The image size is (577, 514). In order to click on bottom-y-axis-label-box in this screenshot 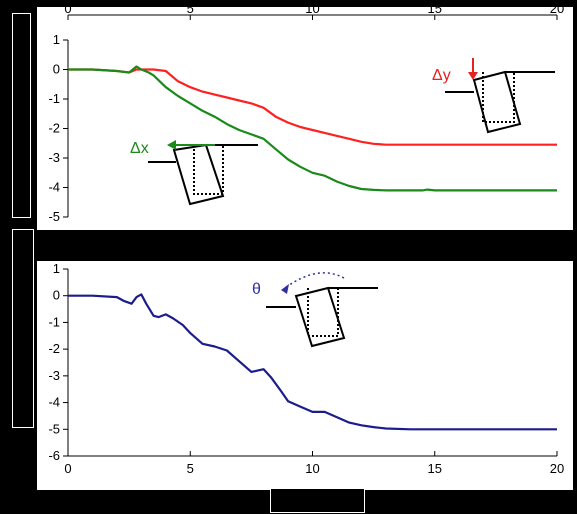, I will do `click(23, 328)`.